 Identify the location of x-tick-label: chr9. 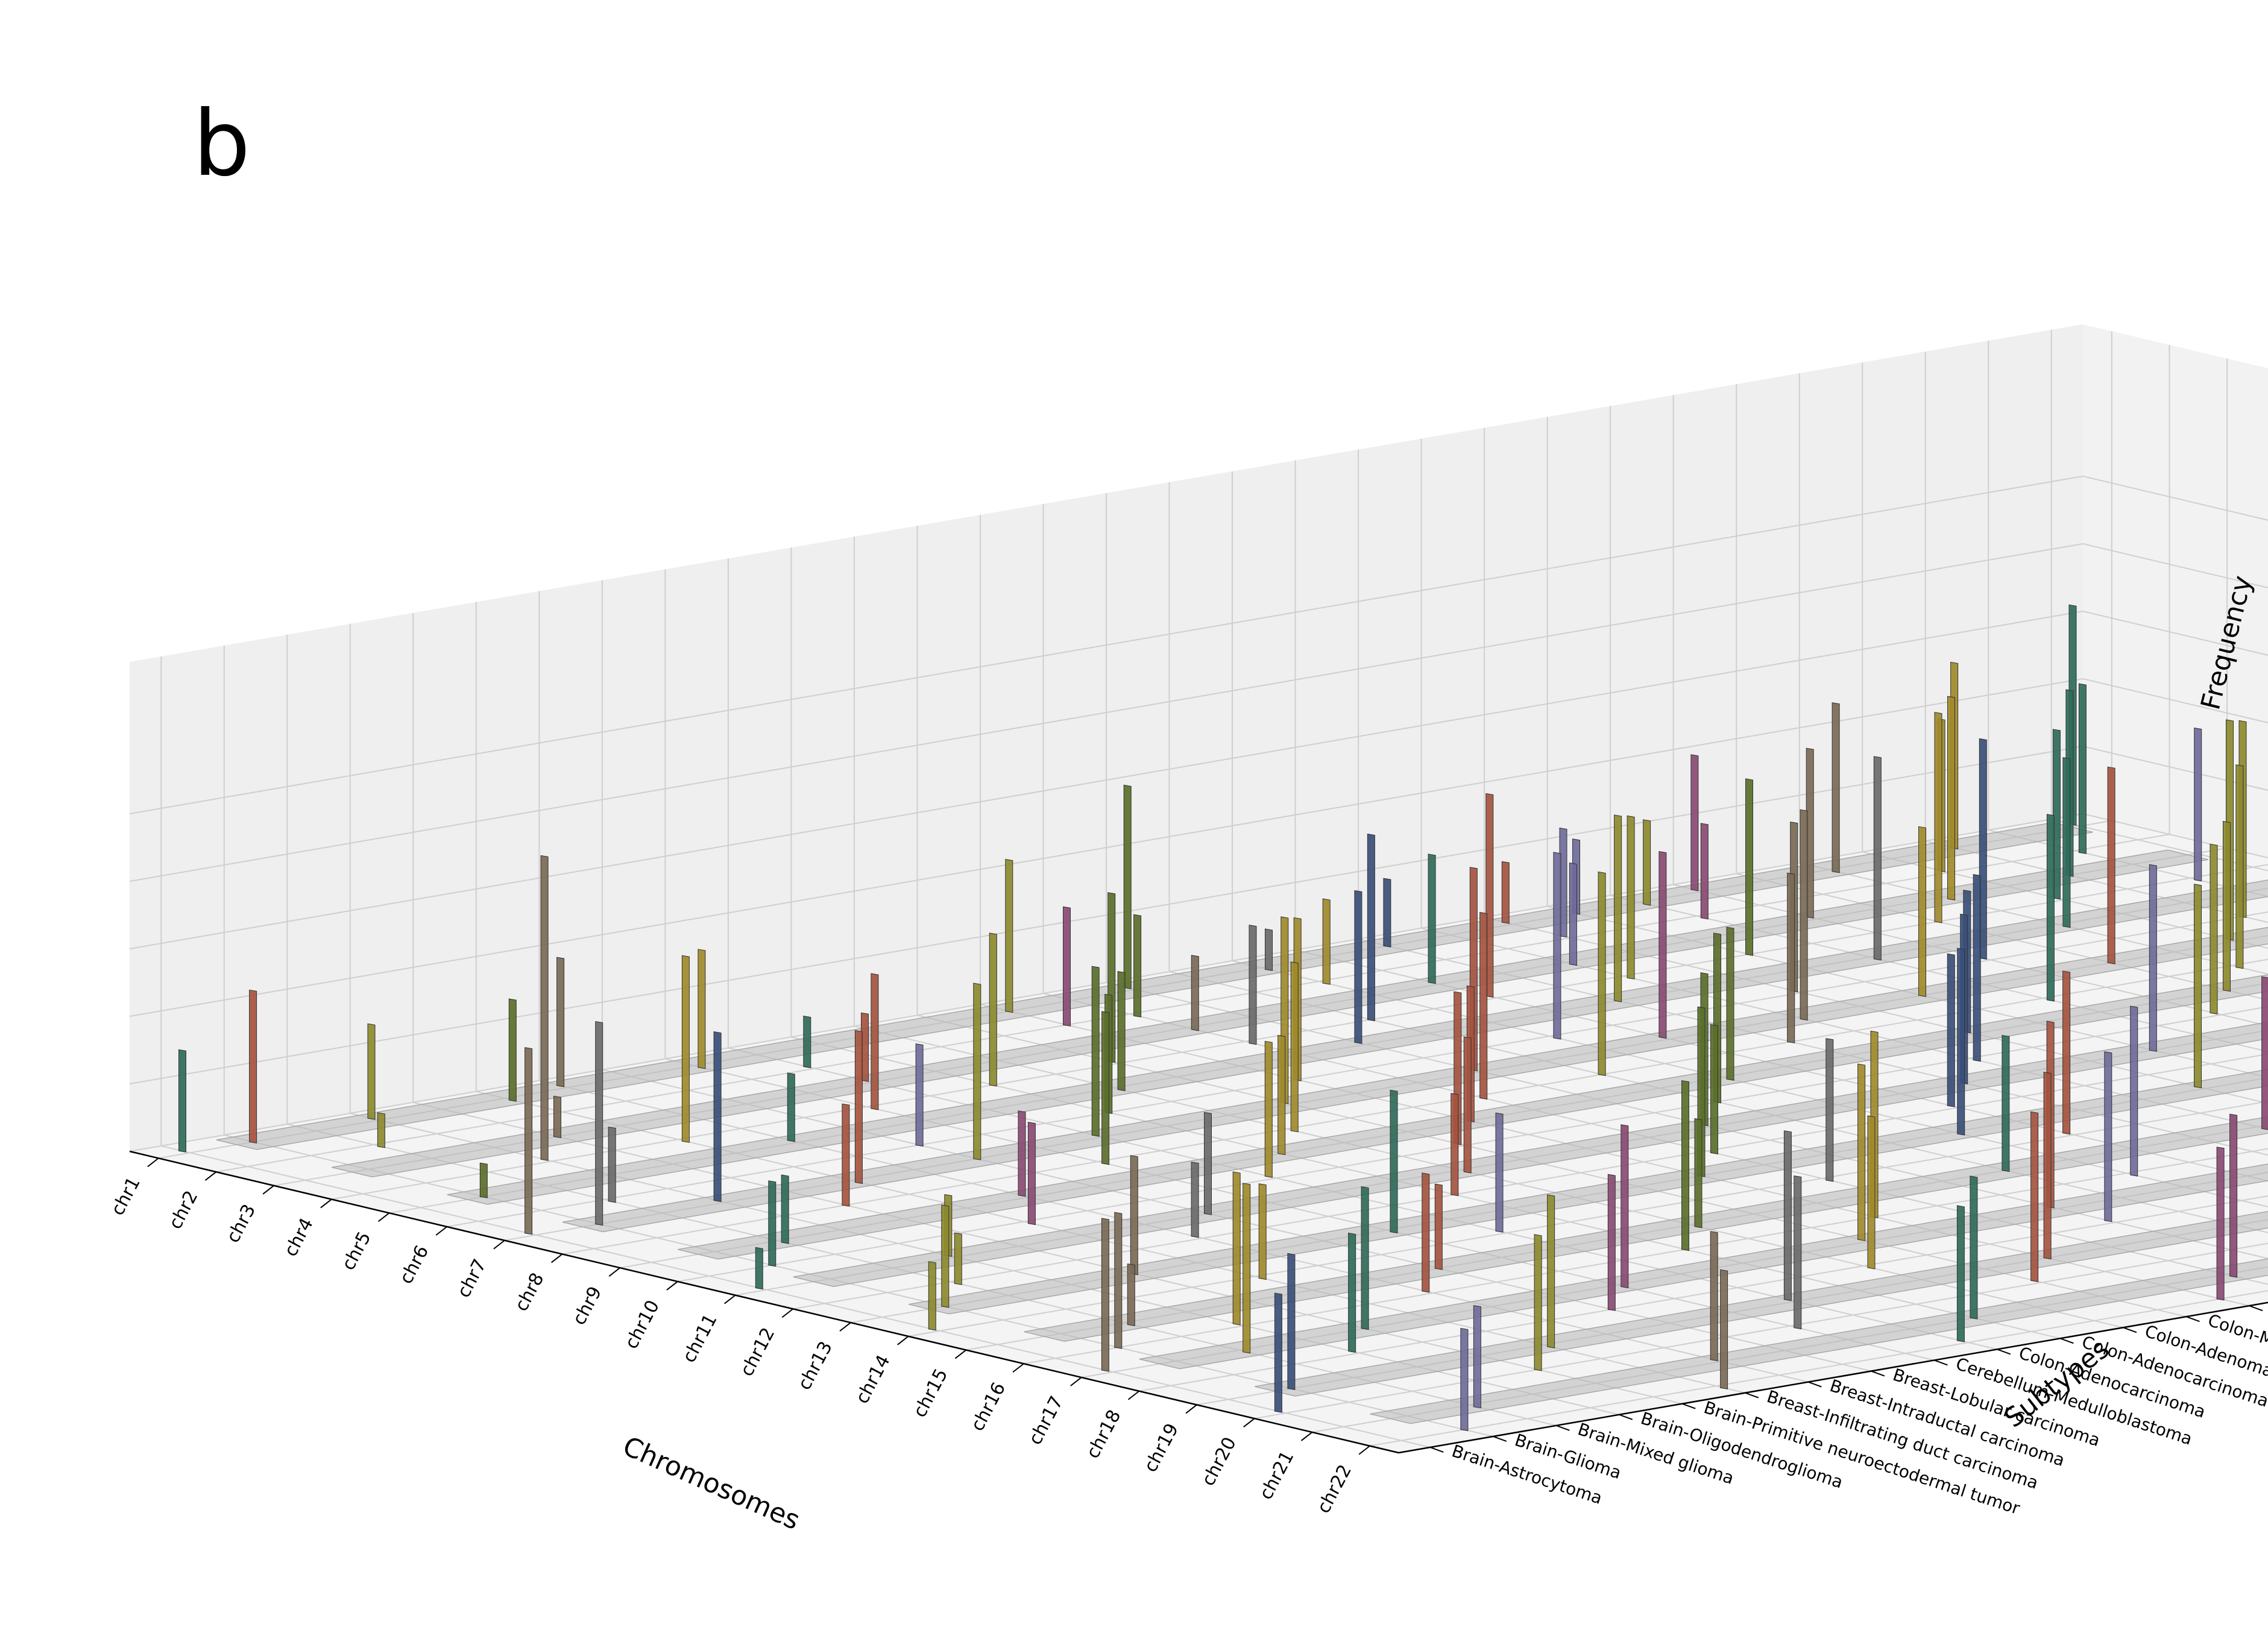
(588, 1306).